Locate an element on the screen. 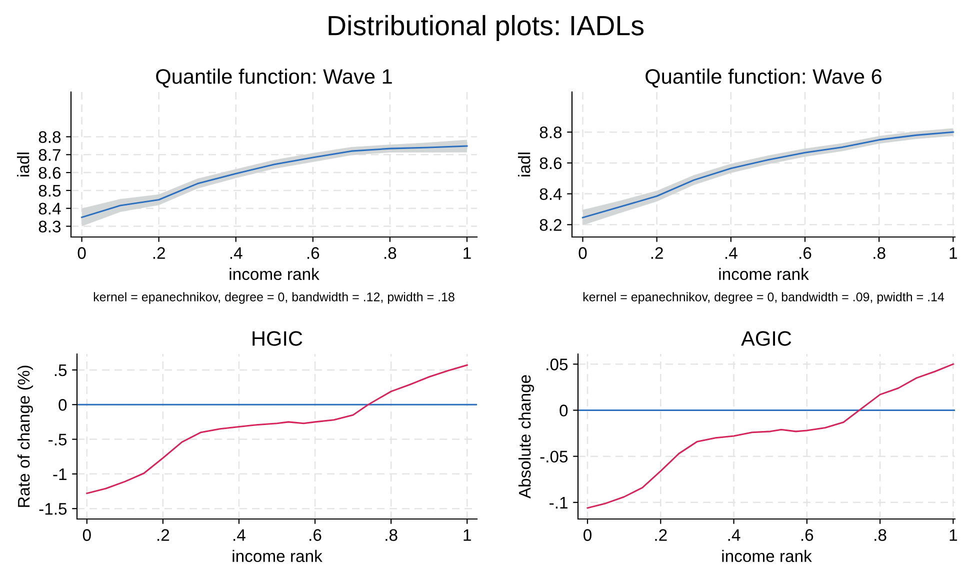  y-tick-label: .05 is located at coordinates (557, 364).